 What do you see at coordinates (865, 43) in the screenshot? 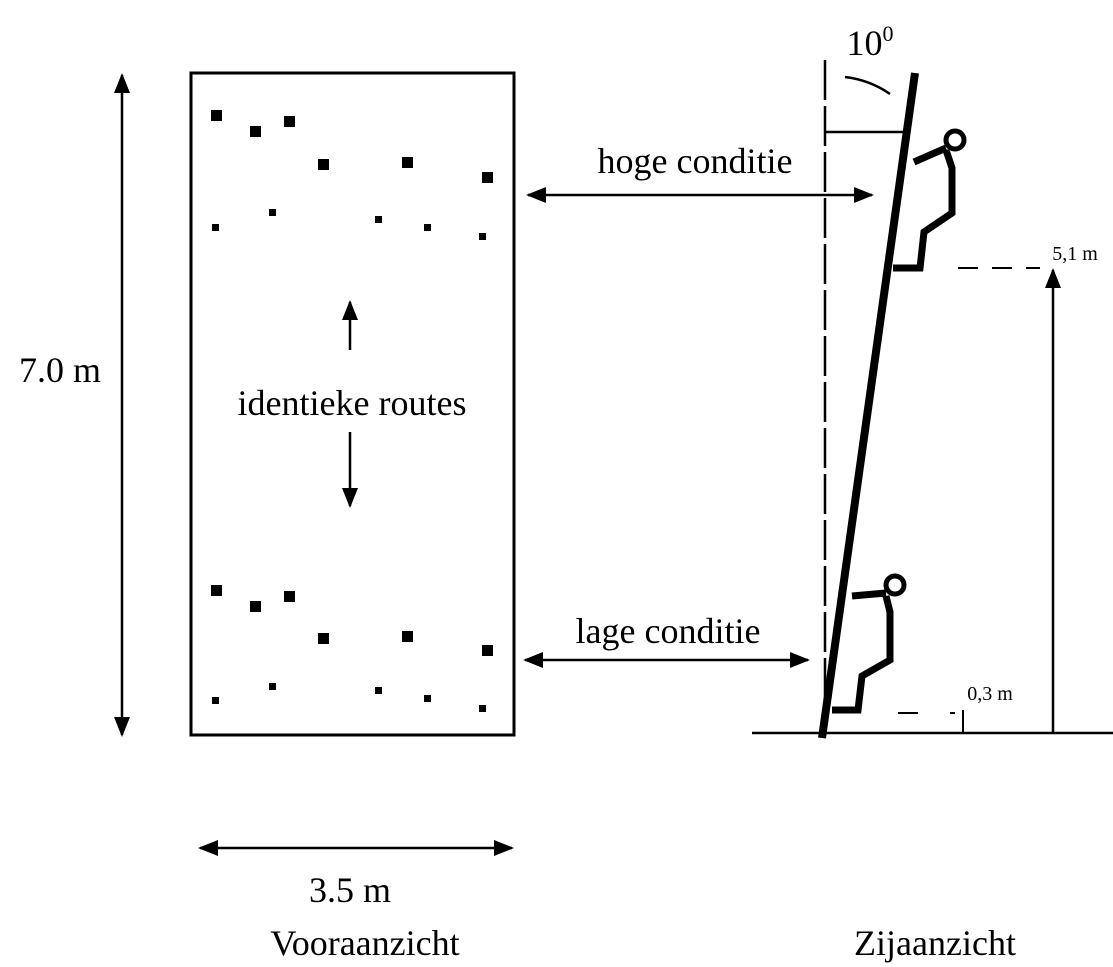
I see `angle-value: 10` at bounding box center [865, 43].